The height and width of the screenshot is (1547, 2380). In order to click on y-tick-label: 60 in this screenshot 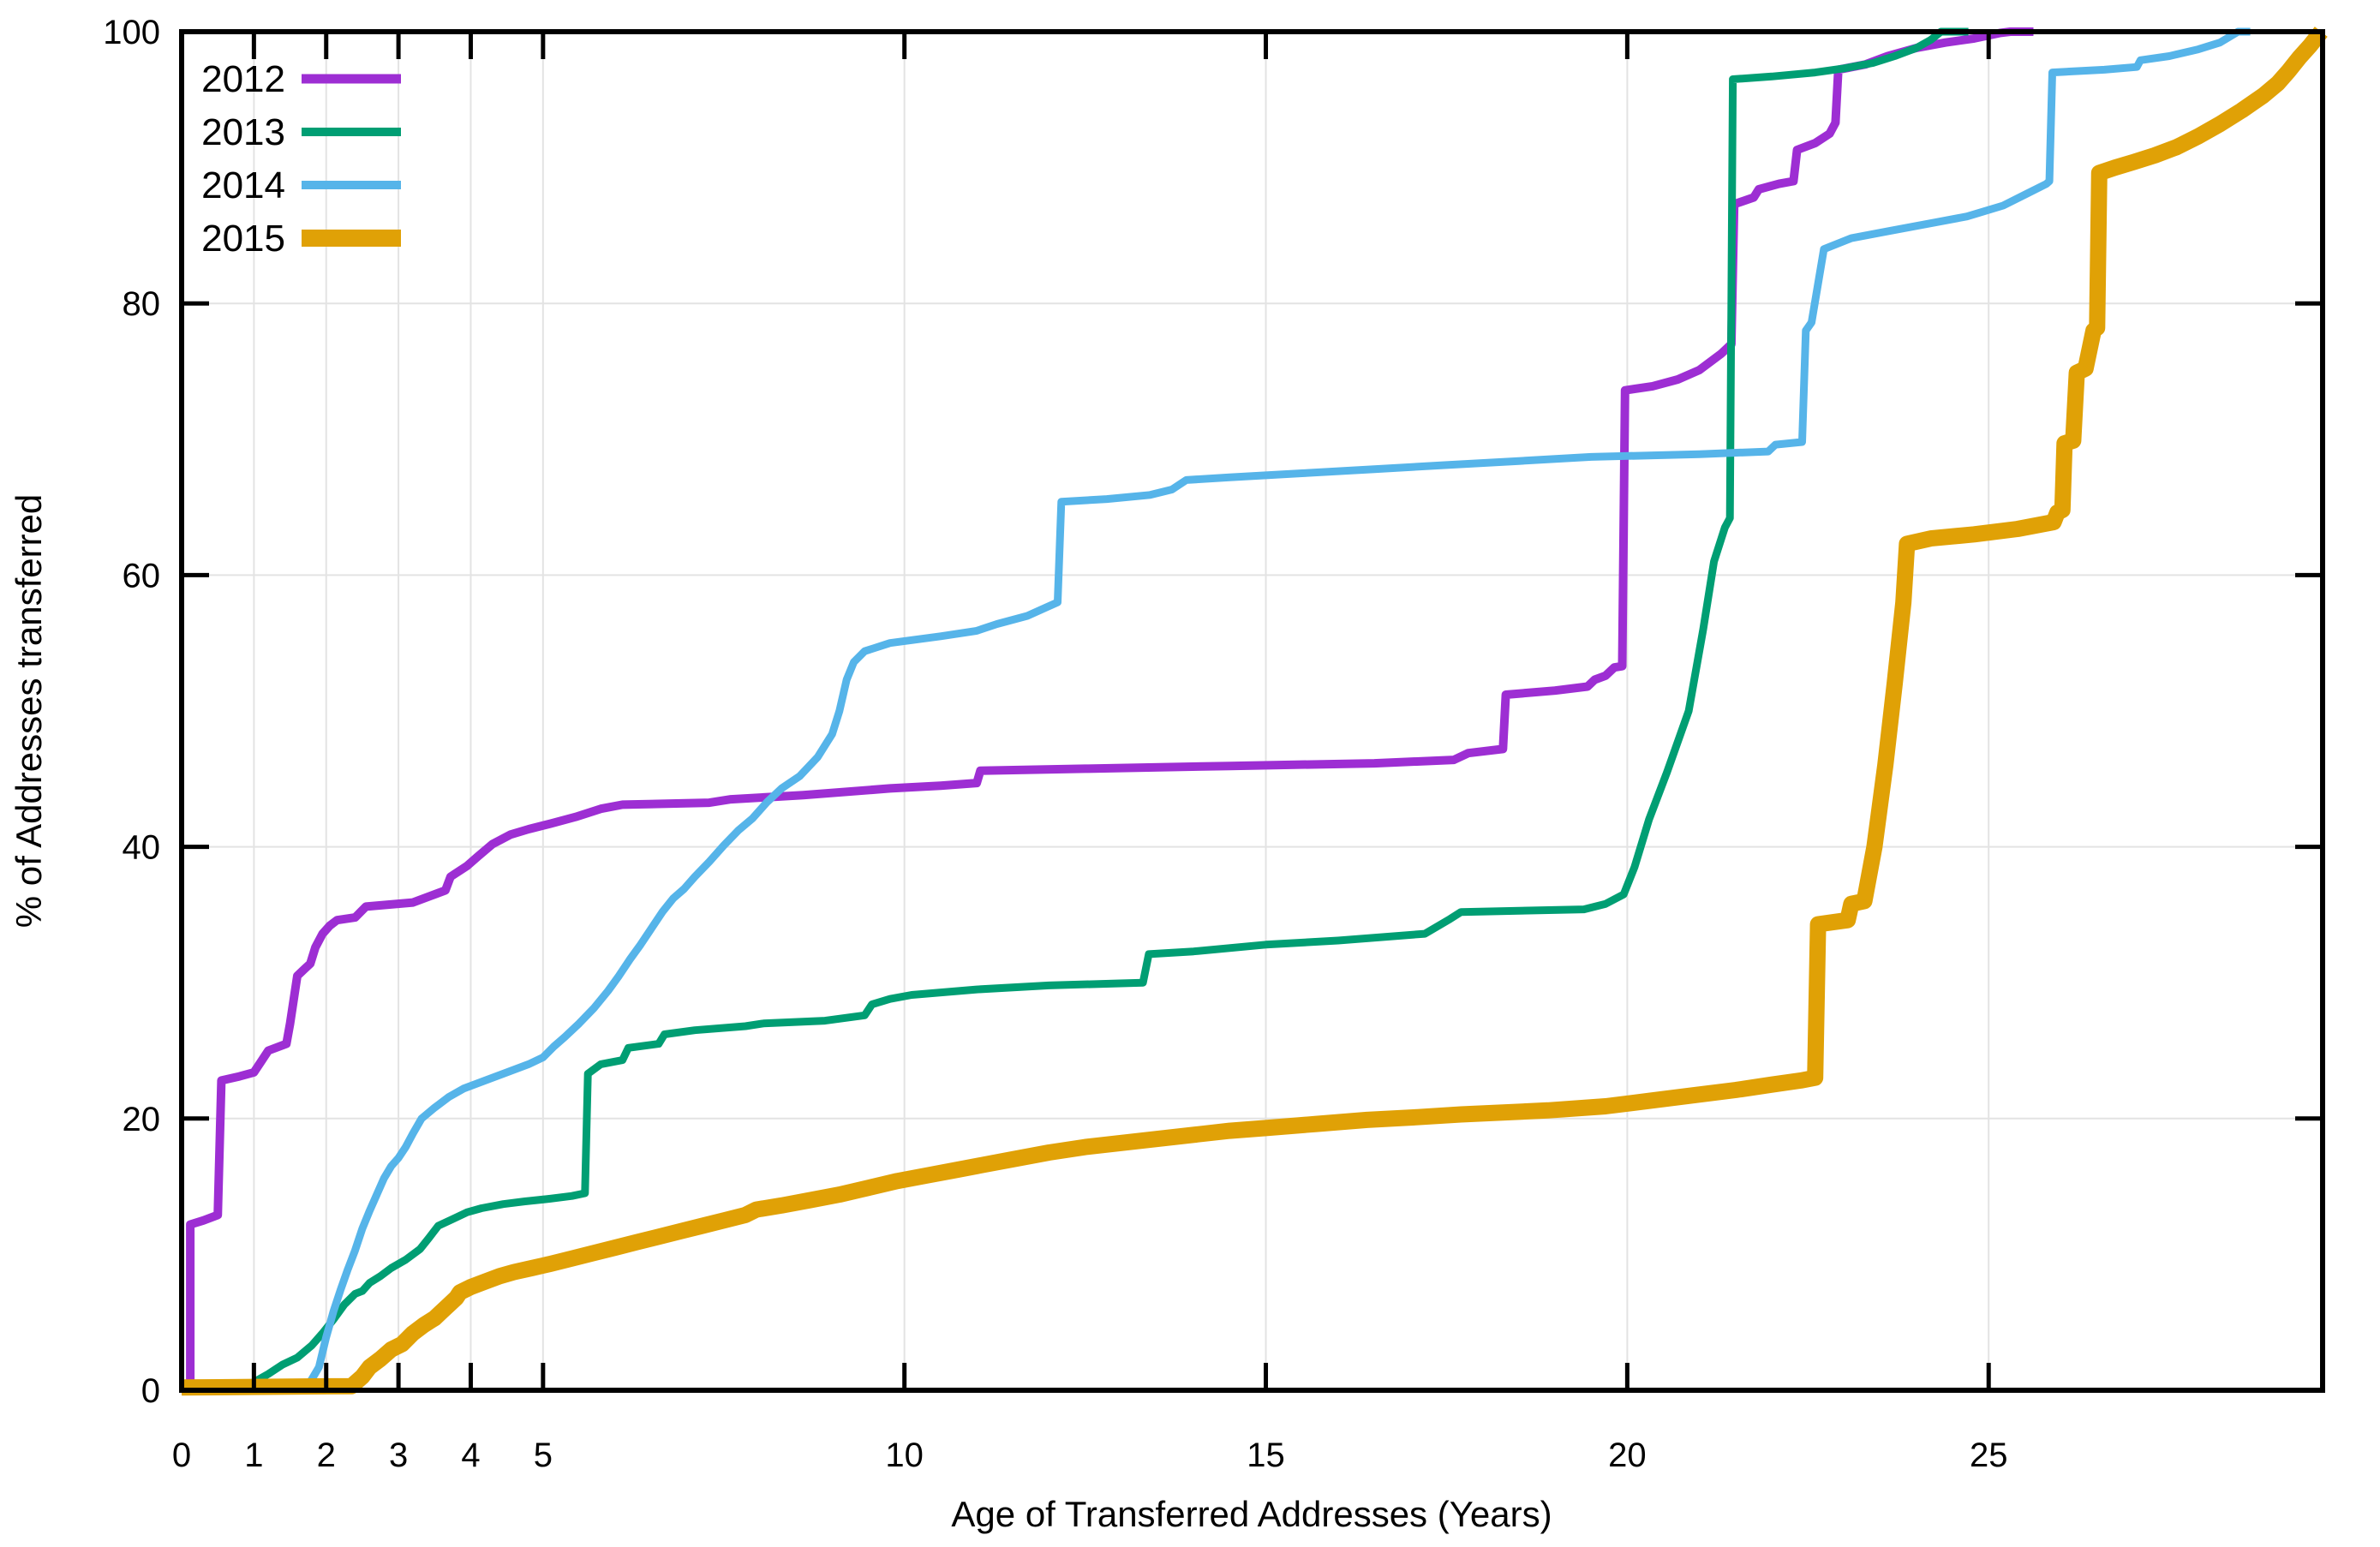, I will do `click(142, 575)`.